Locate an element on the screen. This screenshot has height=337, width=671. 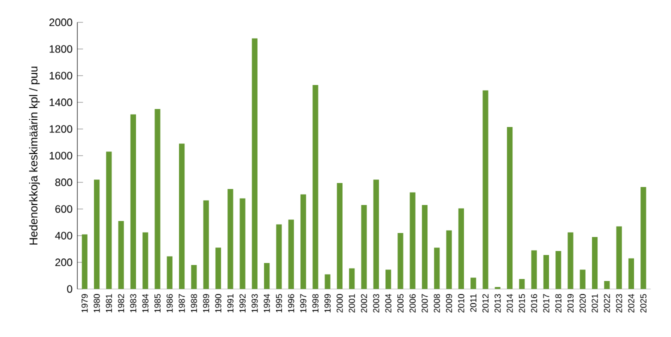
x-tick-label: 1998 is located at coordinates (315, 303).